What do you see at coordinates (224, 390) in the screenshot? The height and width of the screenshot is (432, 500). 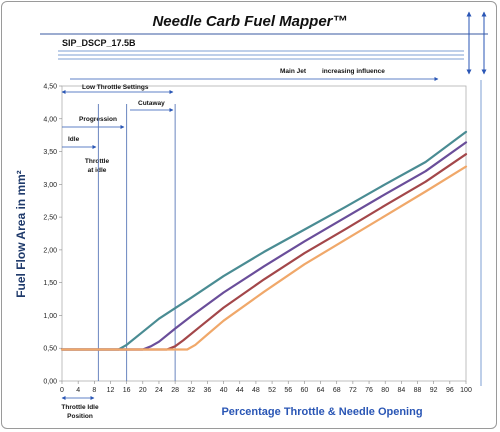 I see `x-tick-label: 40` at bounding box center [224, 390].